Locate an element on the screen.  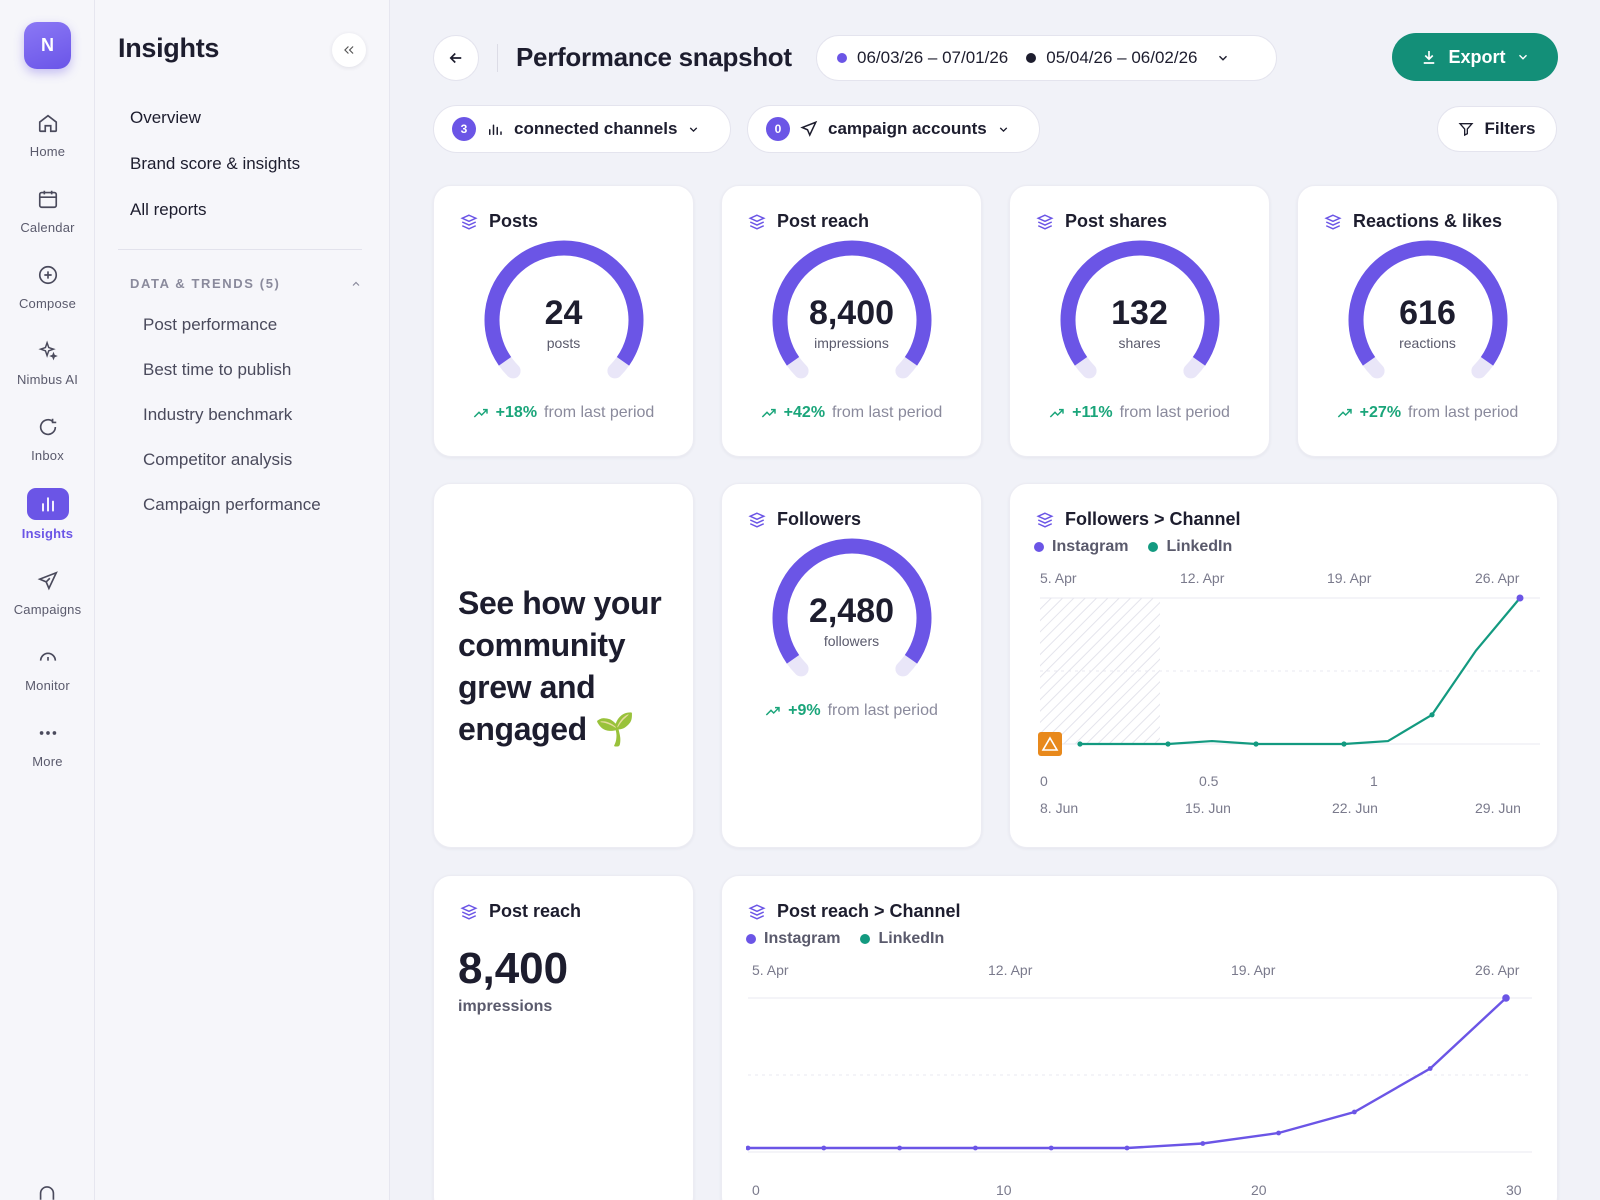
legend-label: Instagram is located at coordinates (802, 938).